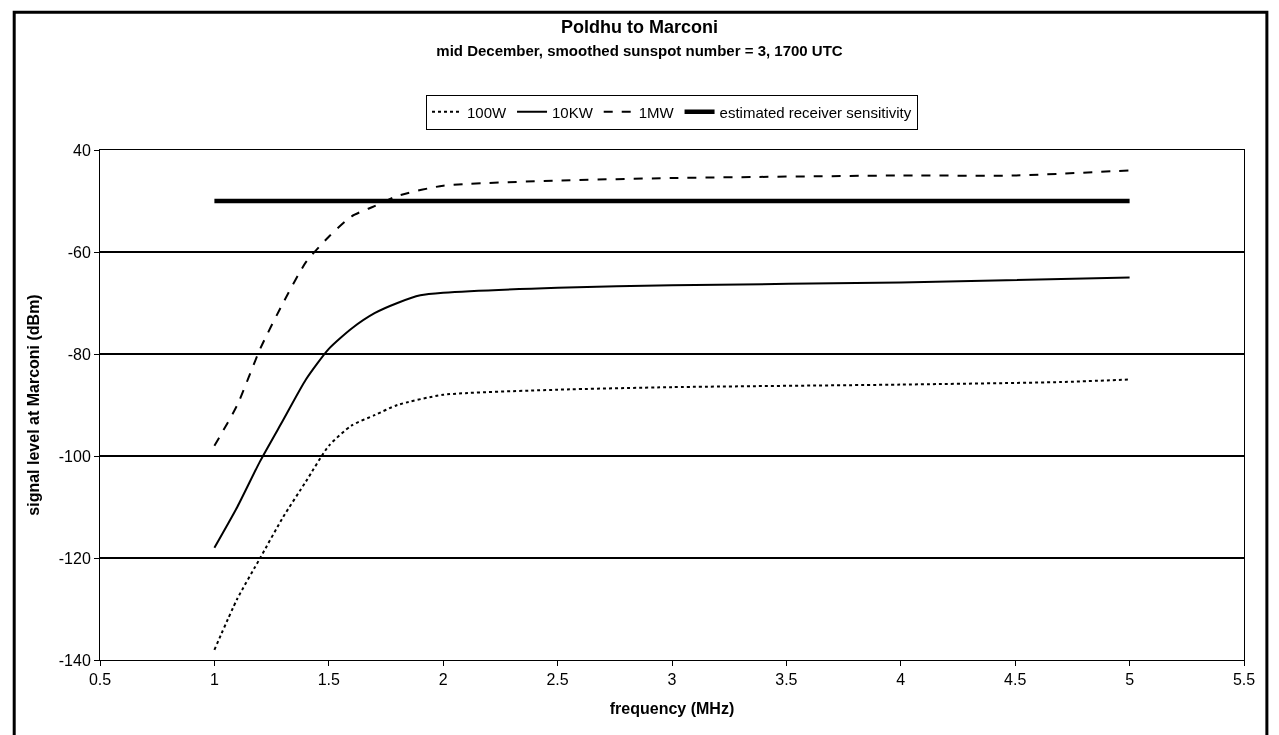  What do you see at coordinates (74, 558) in the screenshot?
I see `y-tick-label: -120` at bounding box center [74, 558].